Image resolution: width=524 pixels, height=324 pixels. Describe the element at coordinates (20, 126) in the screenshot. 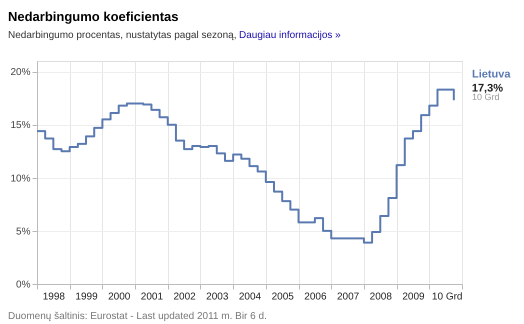

I see `y-tick-label: 15%` at that location.